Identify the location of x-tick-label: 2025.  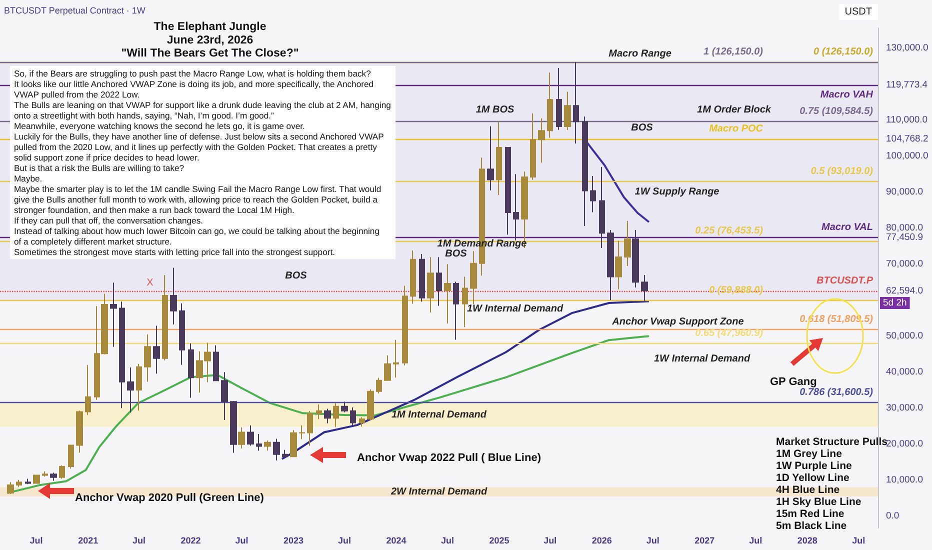
(499, 541).